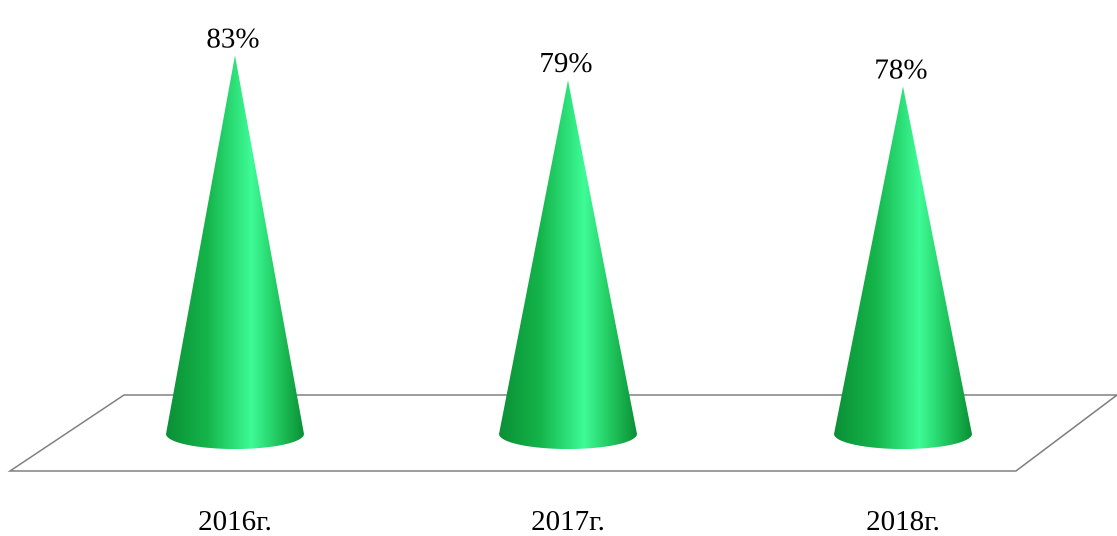 This screenshot has width=1117, height=536. I want to click on x-axis-labels: 2016г. 2017г. 2018г., so click(569, 520).